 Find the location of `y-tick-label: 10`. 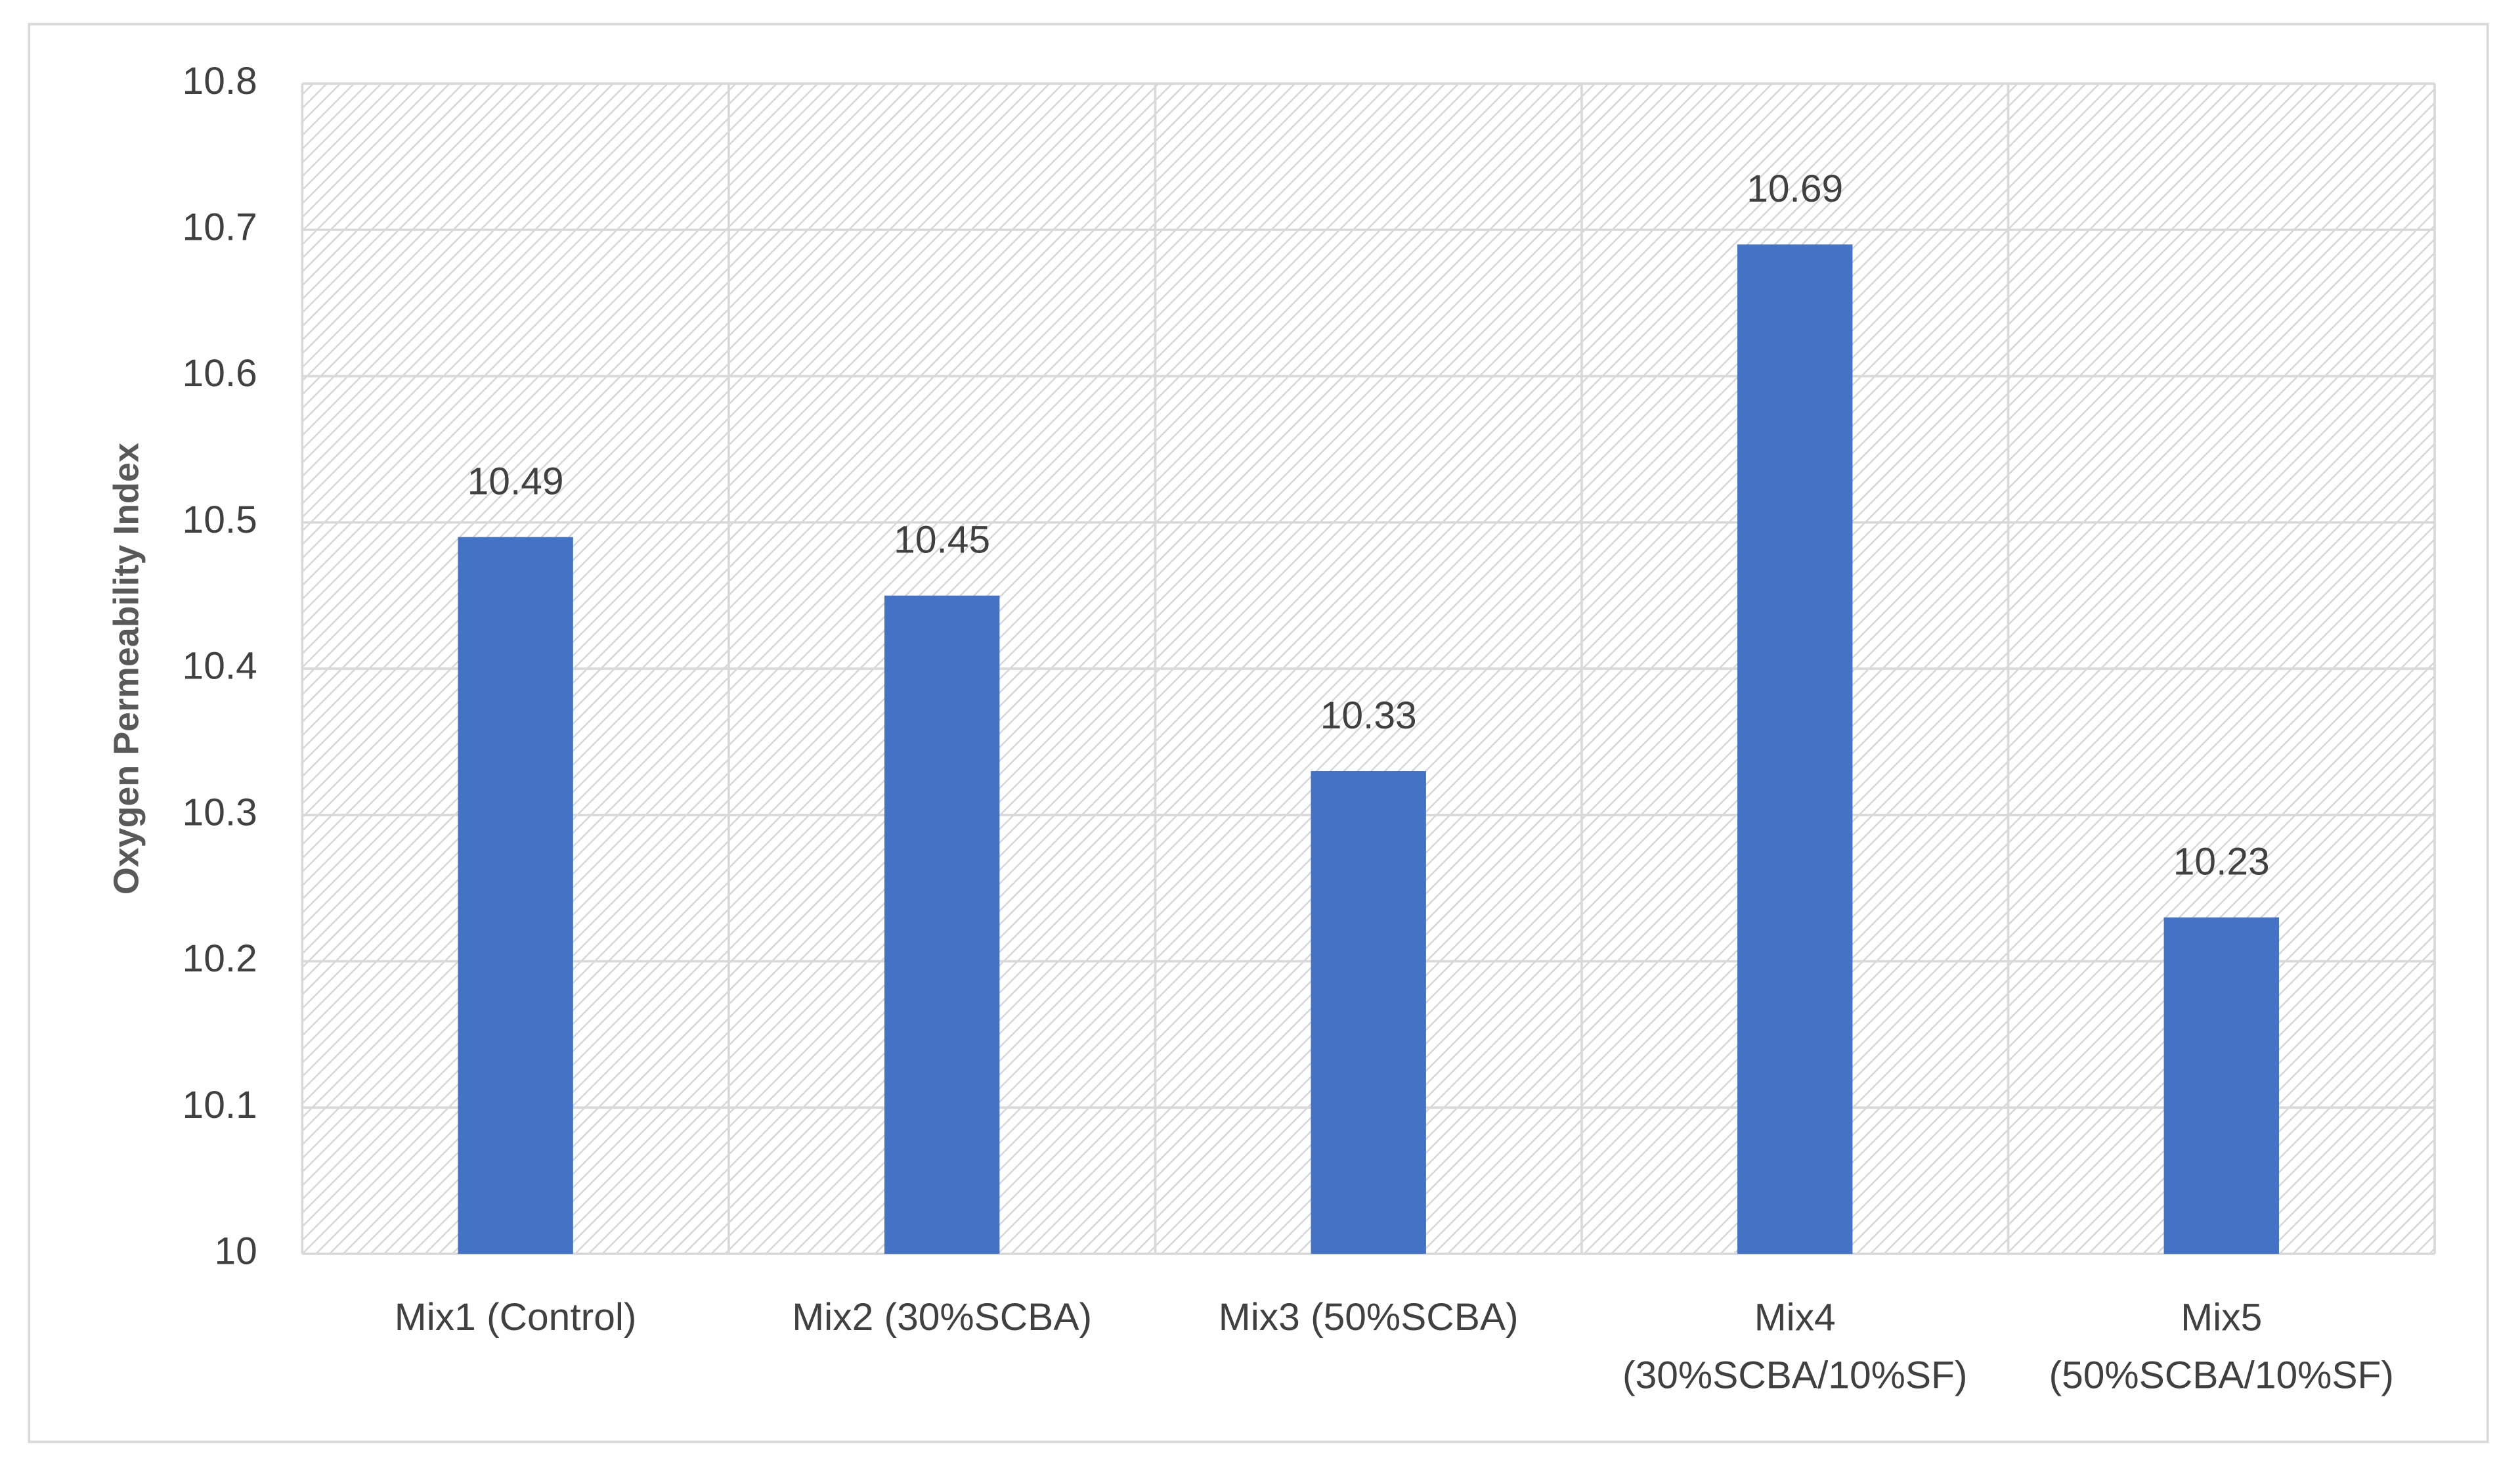

y-tick-label: 10 is located at coordinates (236, 1251).